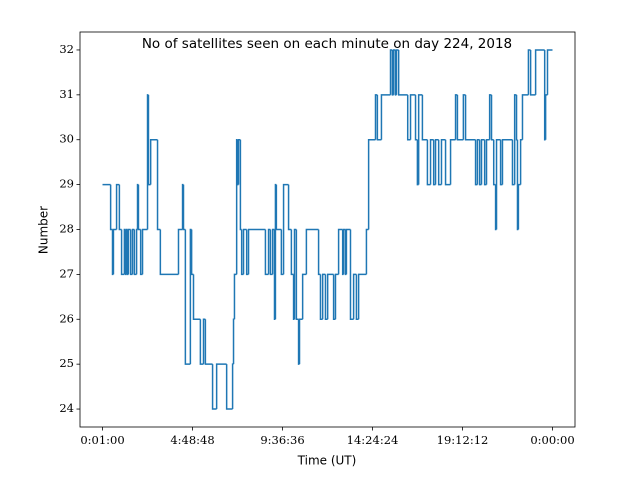 This screenshot has height=480, width=640. I want to click on y-axis-label: Number, so click(44, 230).